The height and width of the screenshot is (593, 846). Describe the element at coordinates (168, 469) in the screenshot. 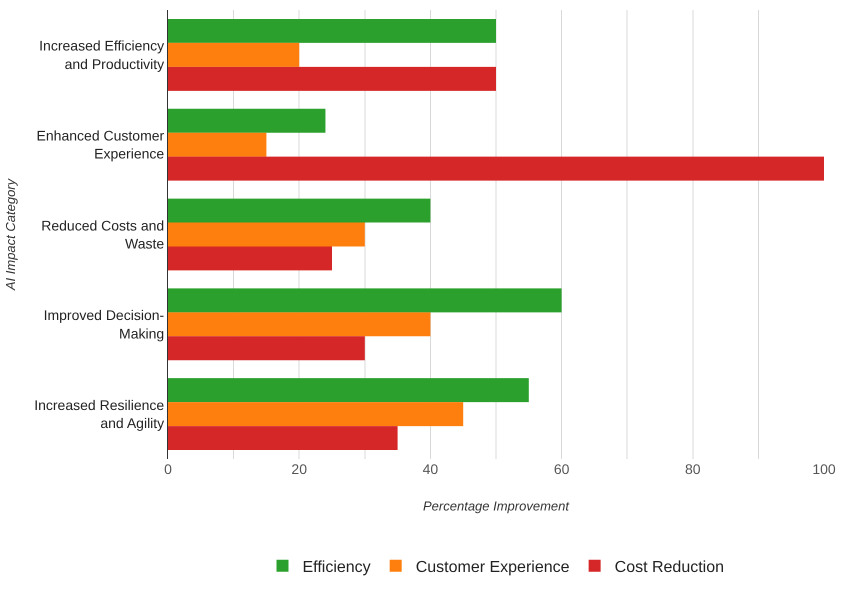

I see `x-tick-label: 0` at that location.